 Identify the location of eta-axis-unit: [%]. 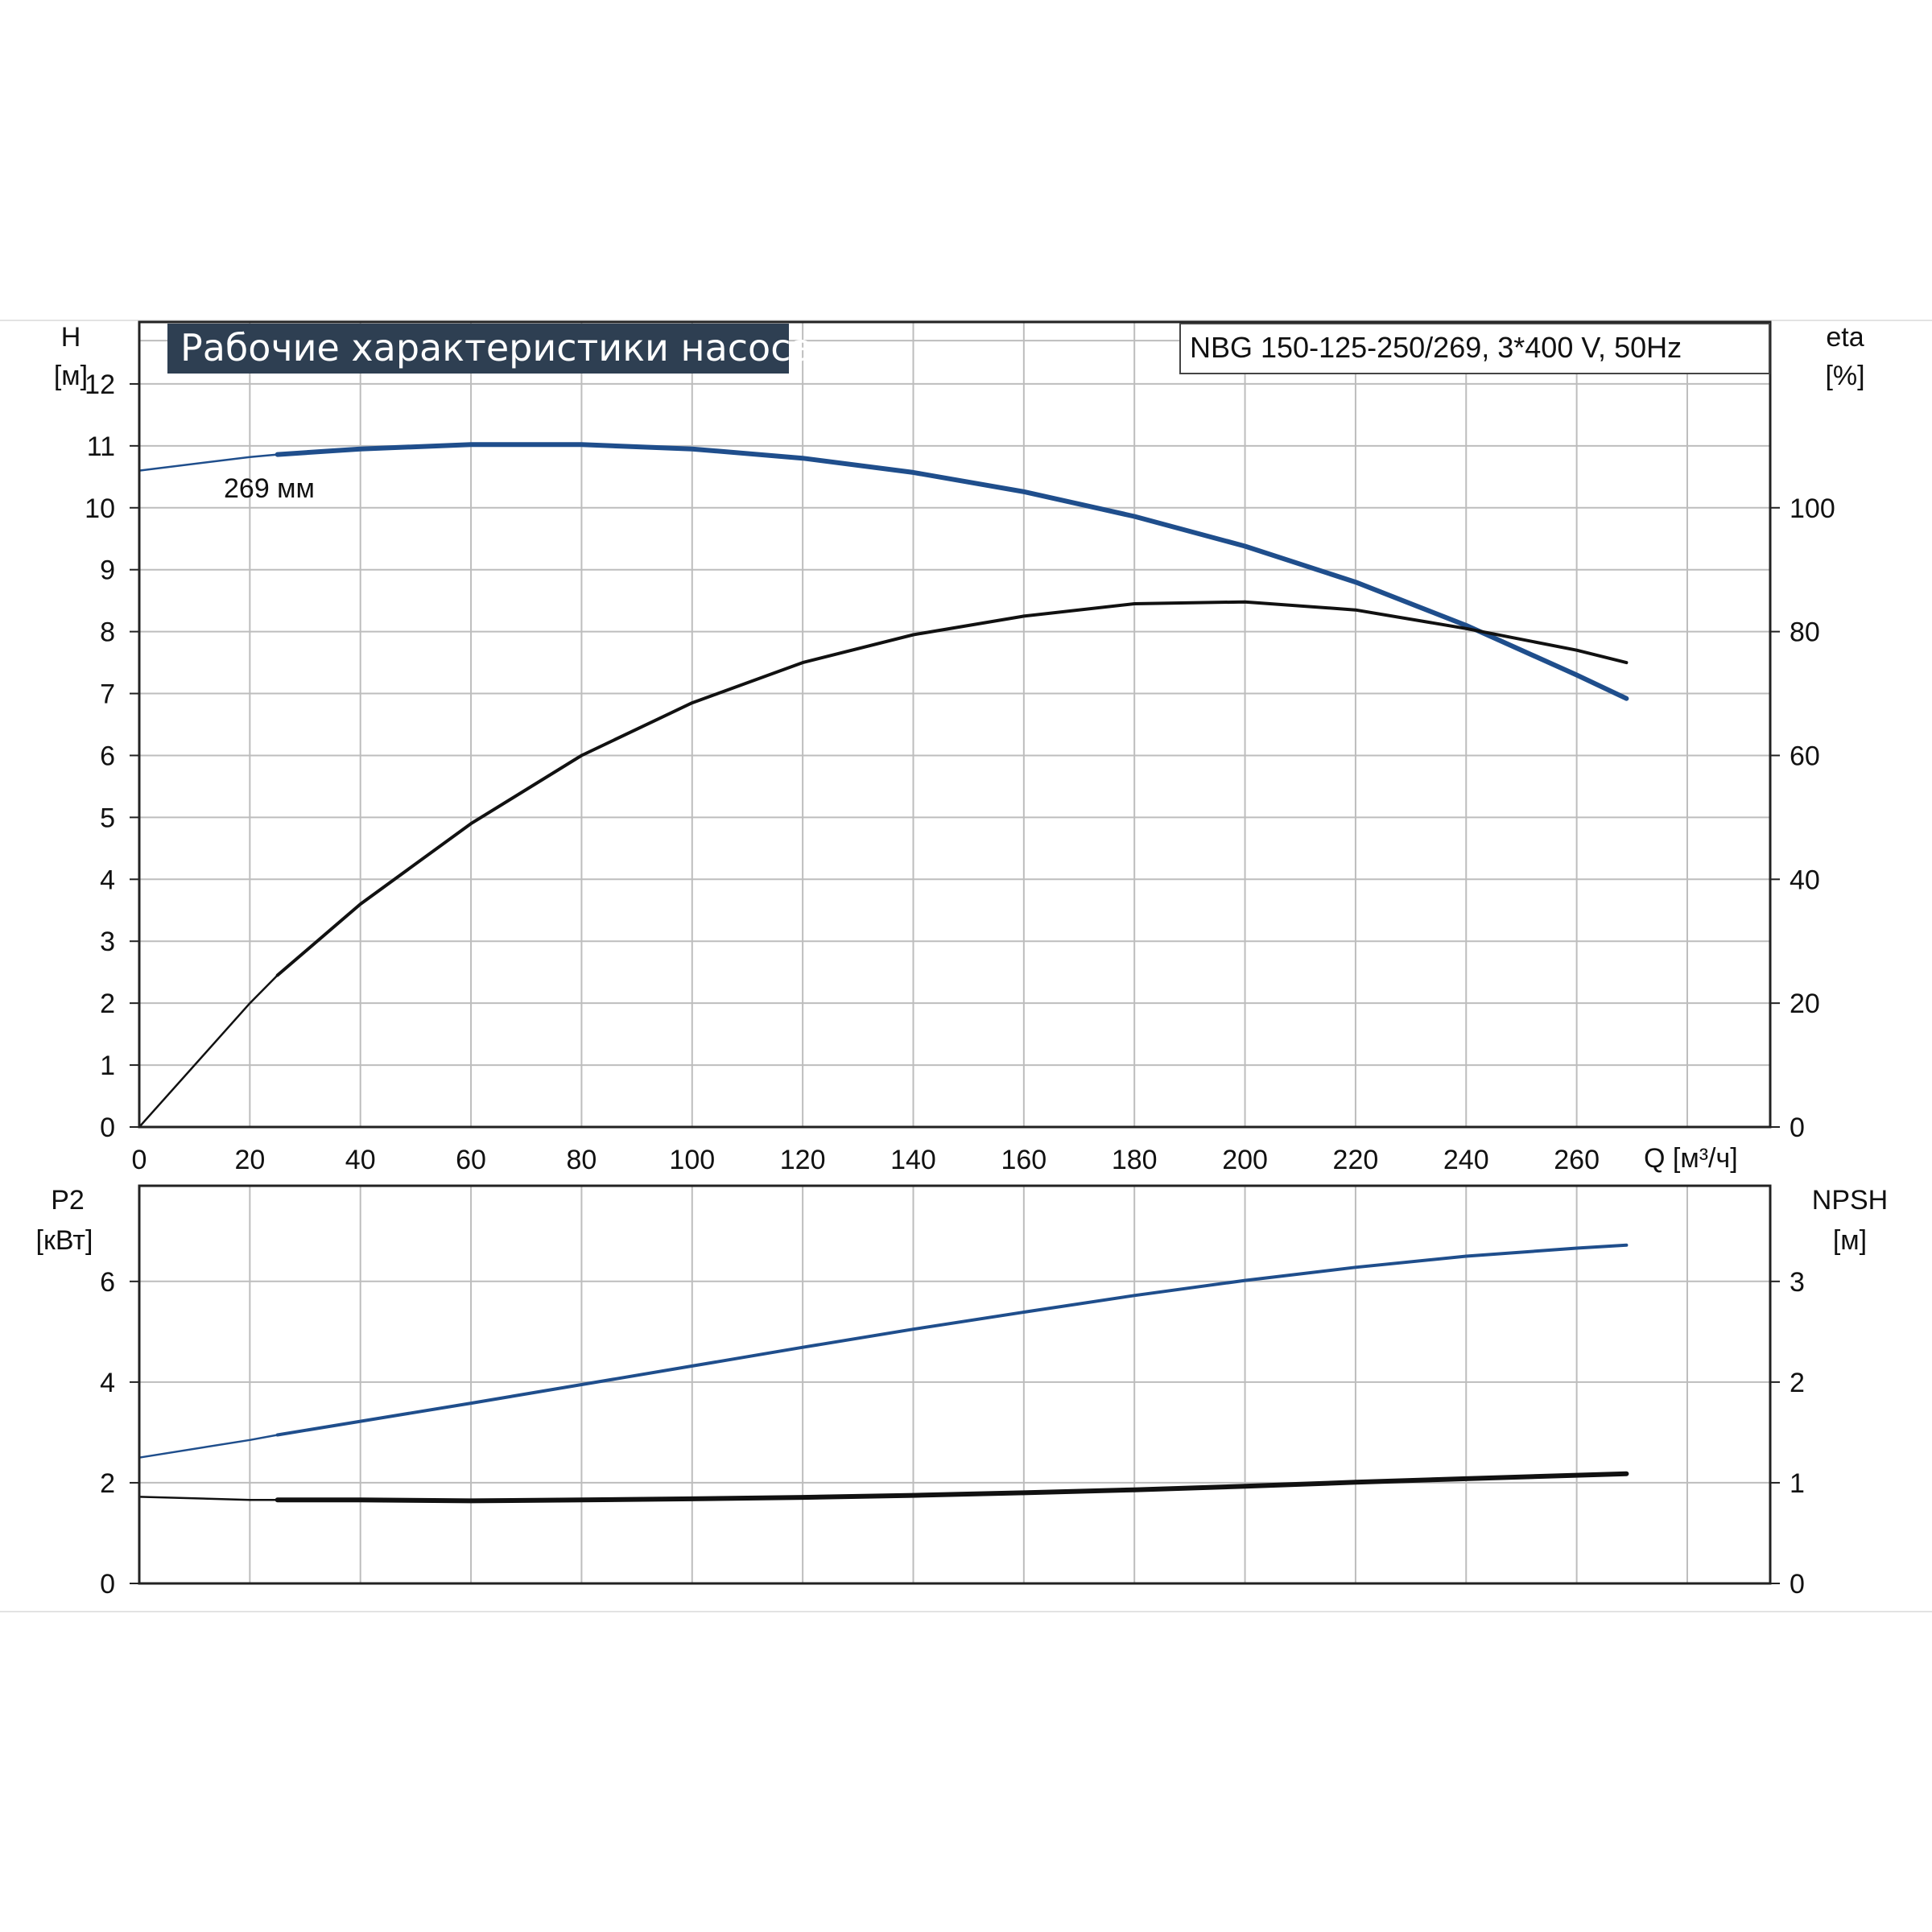
(1845, 376).